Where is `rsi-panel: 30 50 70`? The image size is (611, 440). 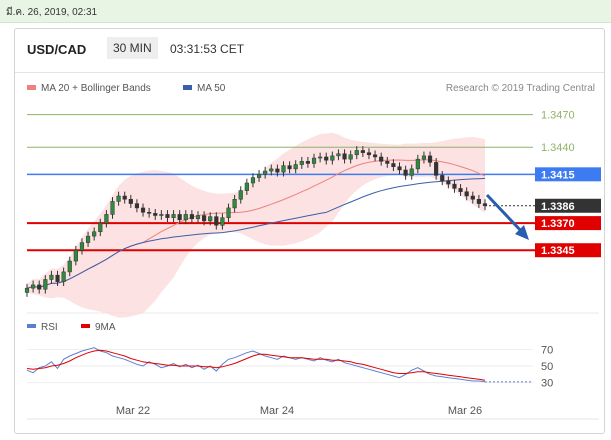
rsi-panel: 30 50 70 is located at coordinates (289, 367).